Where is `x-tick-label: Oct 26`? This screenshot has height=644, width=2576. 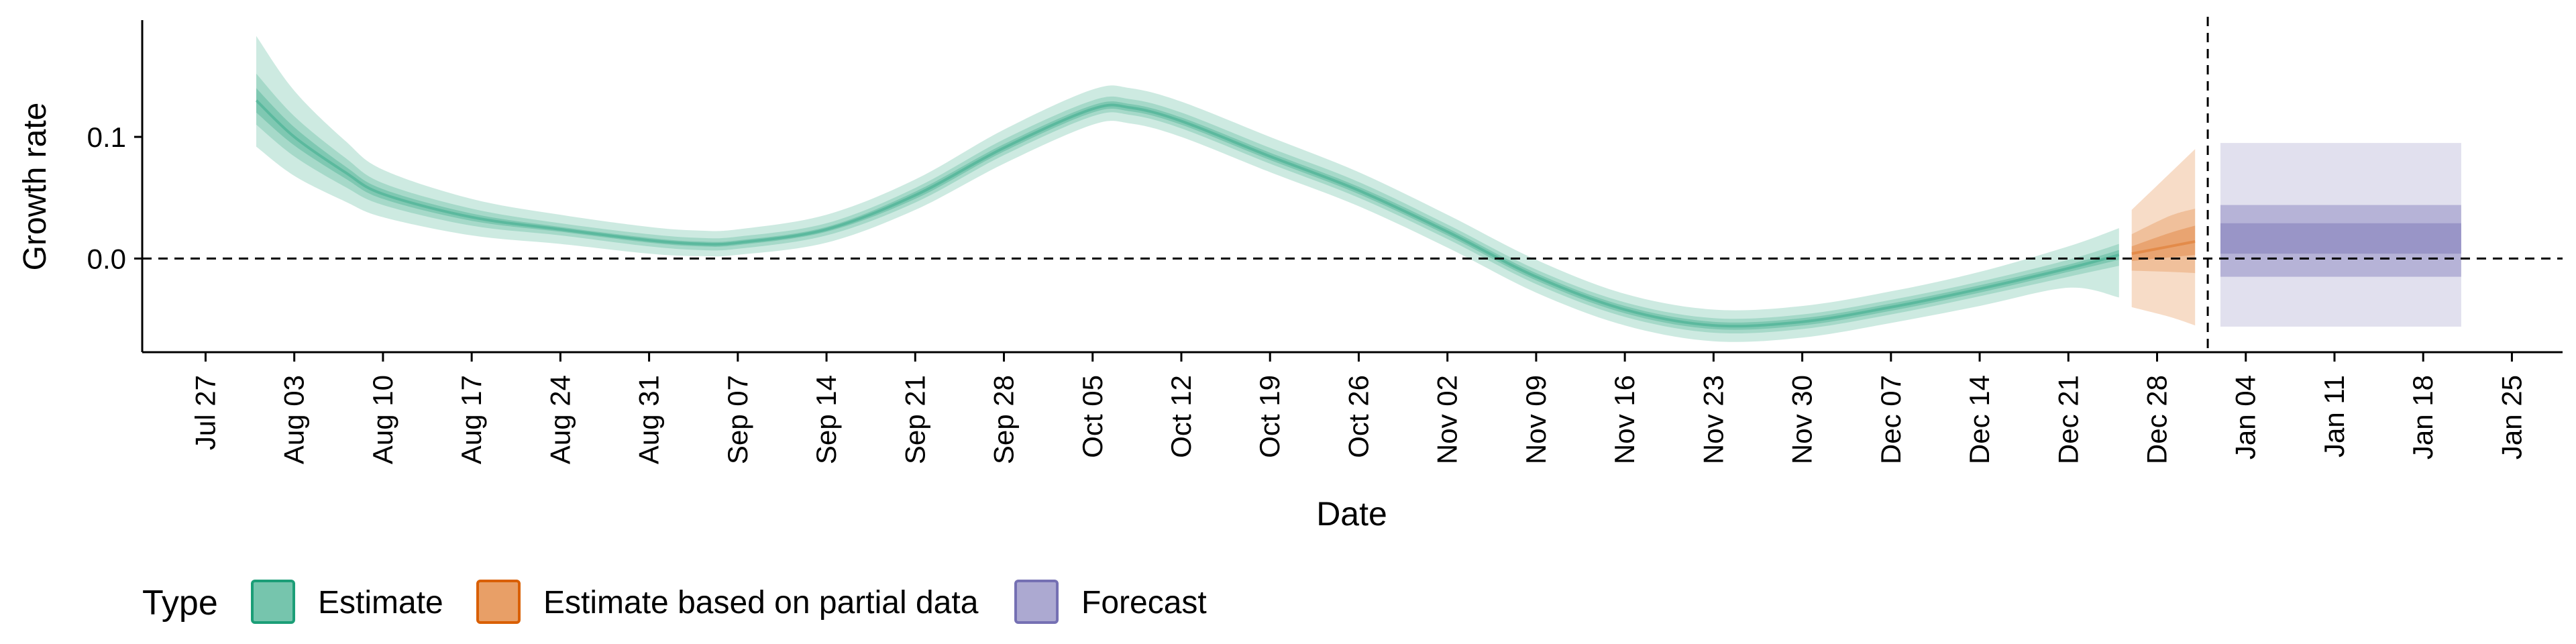 x-tick-label: Oct 26 is located at coordinates (1358, 416).